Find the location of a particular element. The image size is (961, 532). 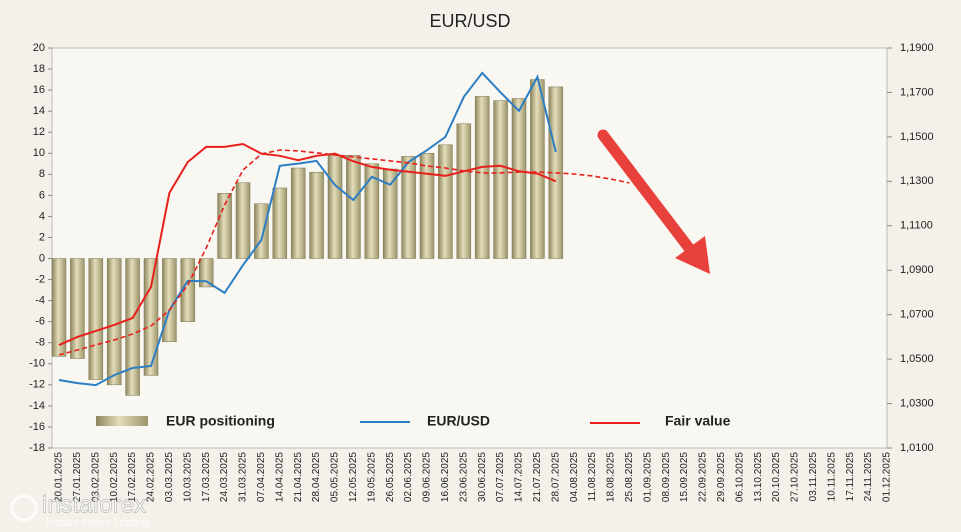

x-tick-label: 15.09.2025 is located at coordinates (684, 477).